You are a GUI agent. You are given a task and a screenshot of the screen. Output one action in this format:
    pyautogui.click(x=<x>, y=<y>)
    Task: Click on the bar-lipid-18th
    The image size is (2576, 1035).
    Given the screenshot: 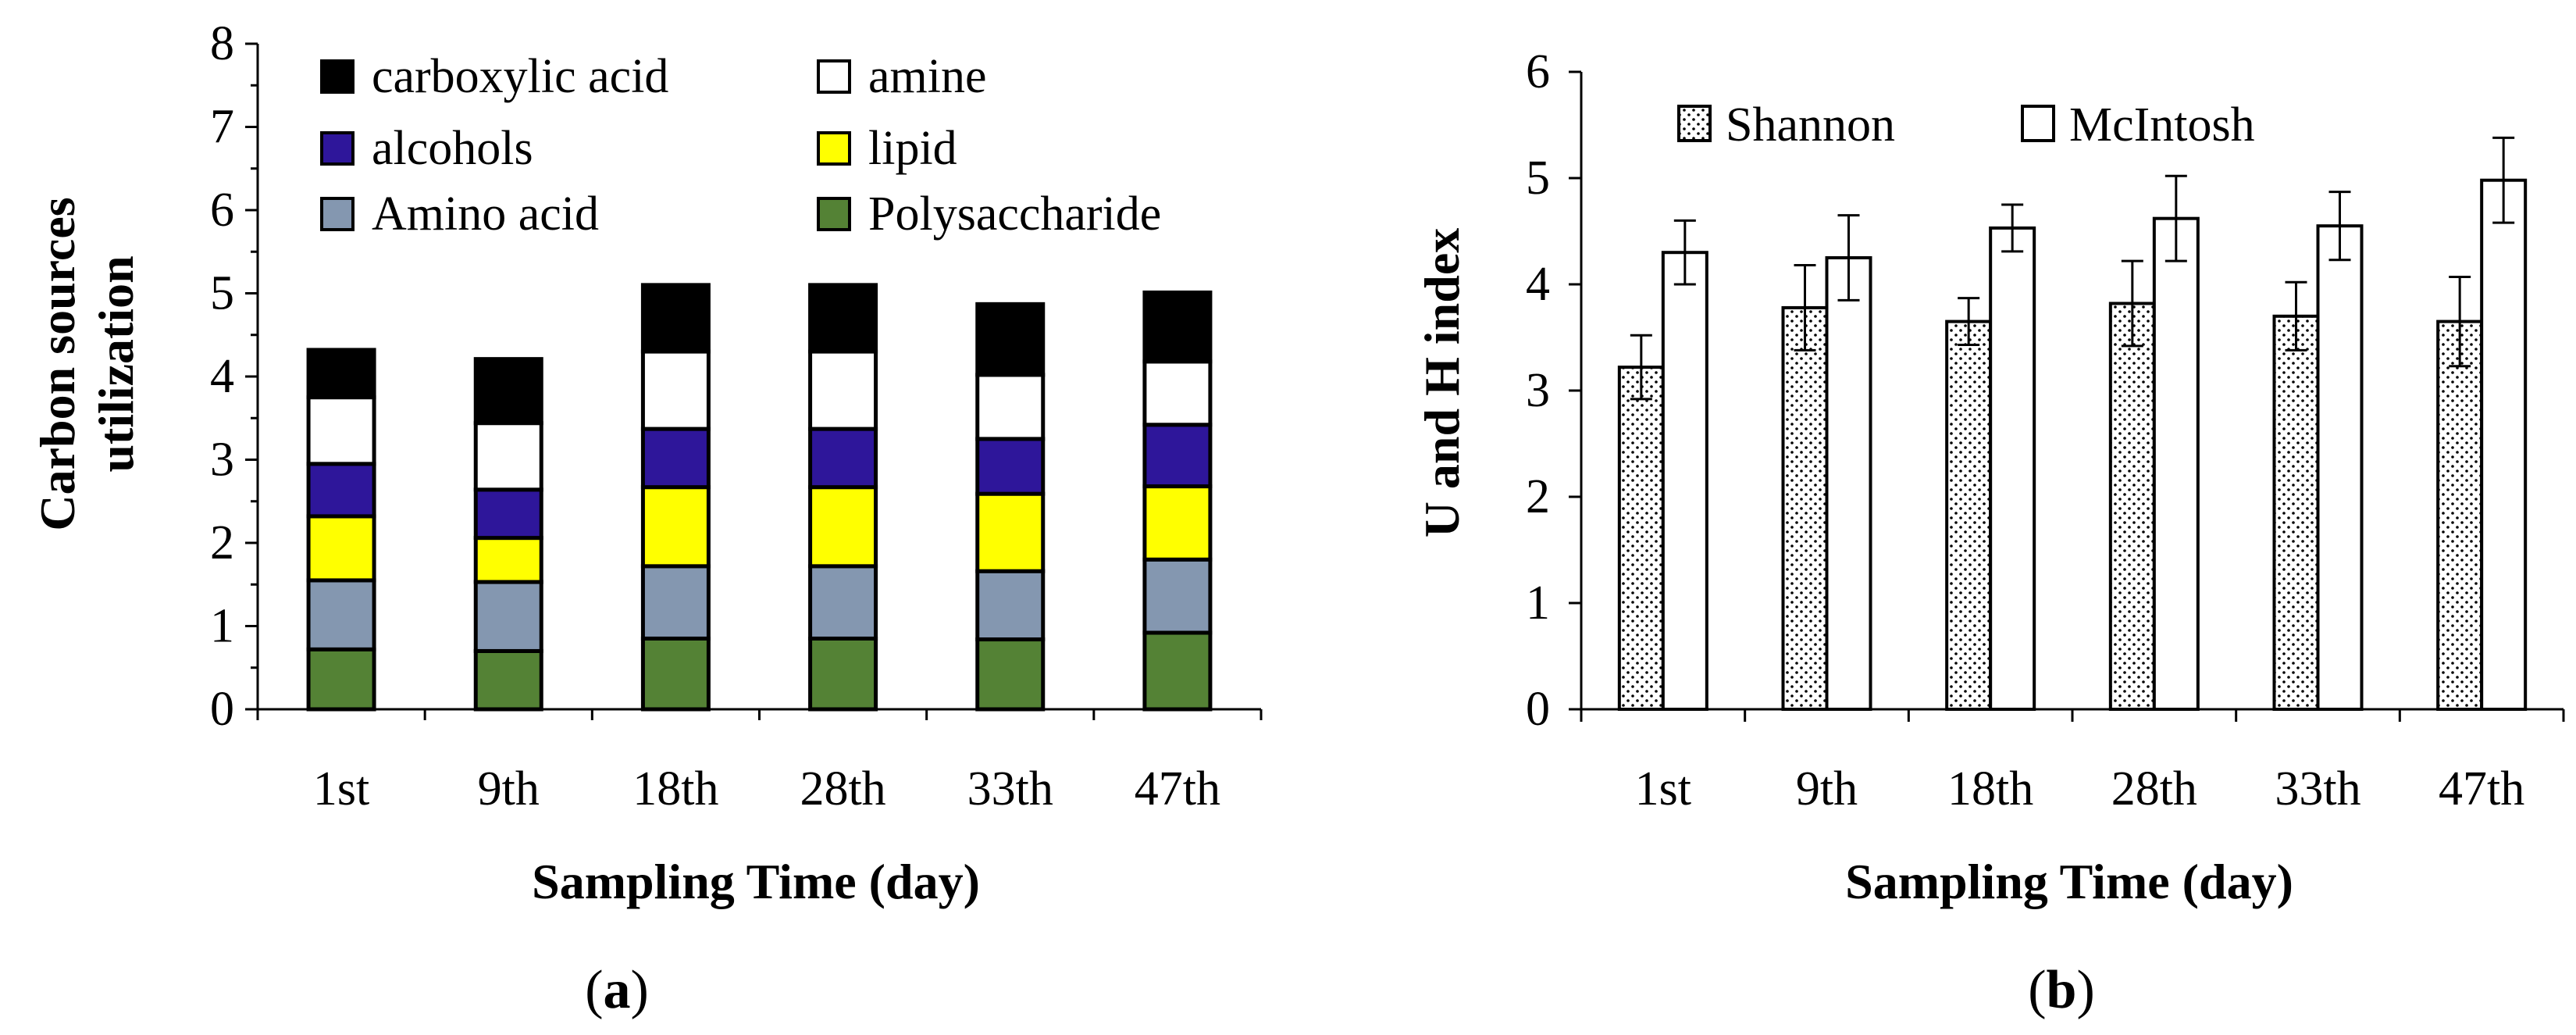 What is the action you would take?
    pyautogui.click(x=676, y=527)
    